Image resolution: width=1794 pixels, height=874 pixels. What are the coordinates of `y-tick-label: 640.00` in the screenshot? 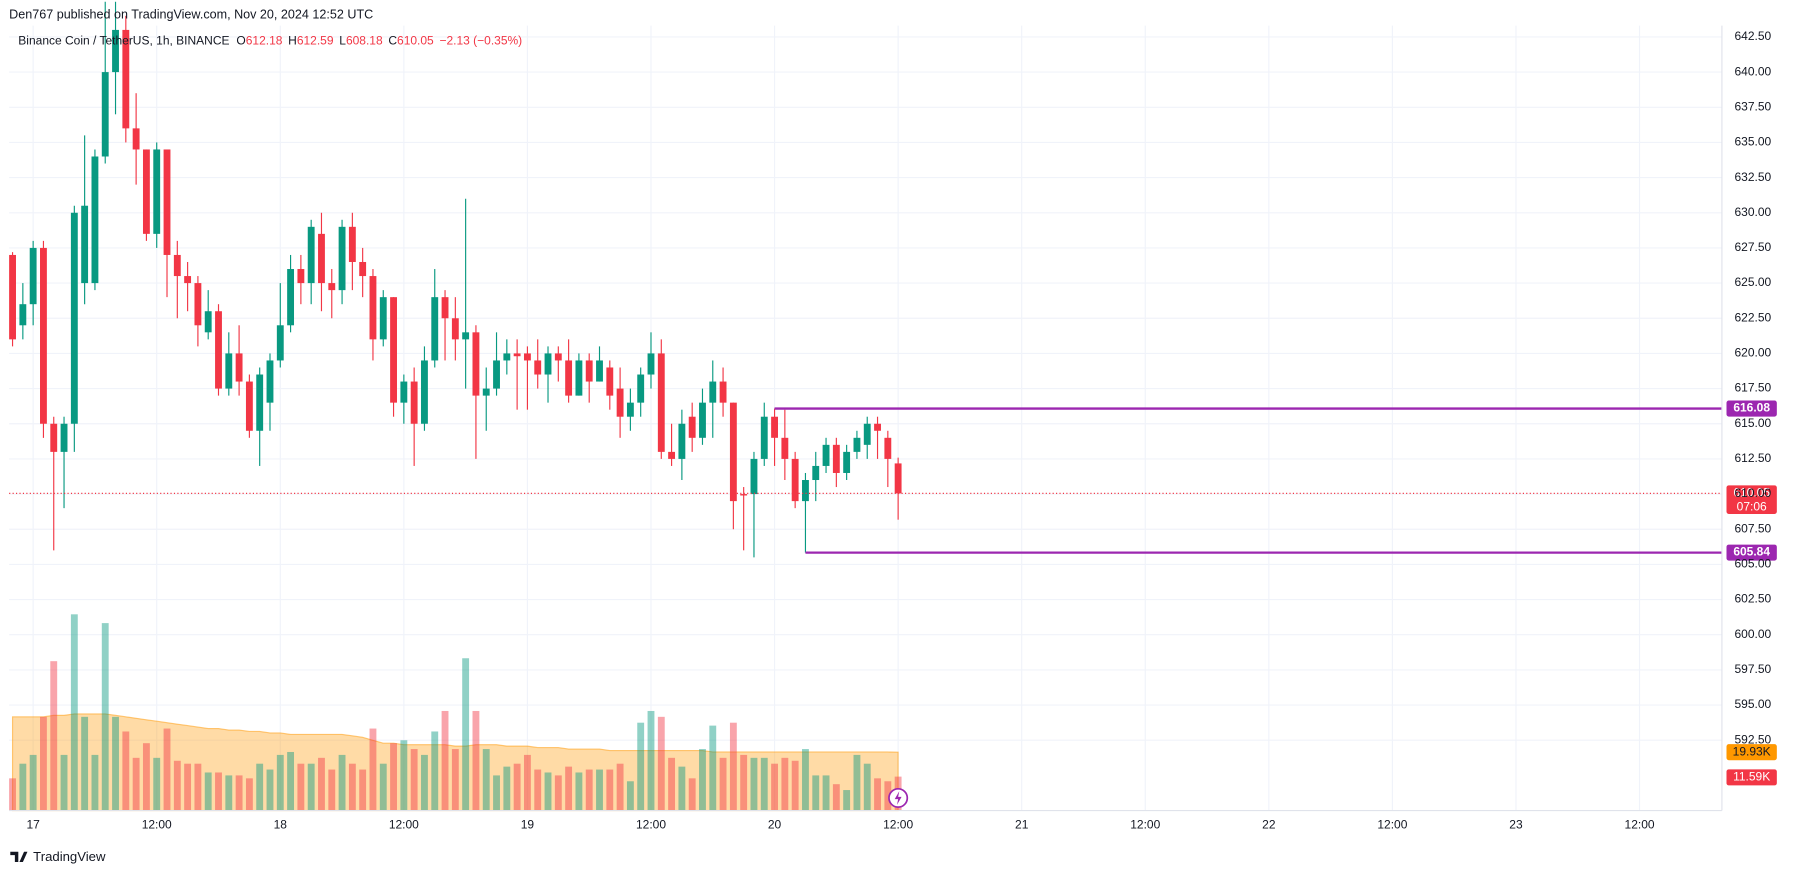 It's located at (1753, 71).